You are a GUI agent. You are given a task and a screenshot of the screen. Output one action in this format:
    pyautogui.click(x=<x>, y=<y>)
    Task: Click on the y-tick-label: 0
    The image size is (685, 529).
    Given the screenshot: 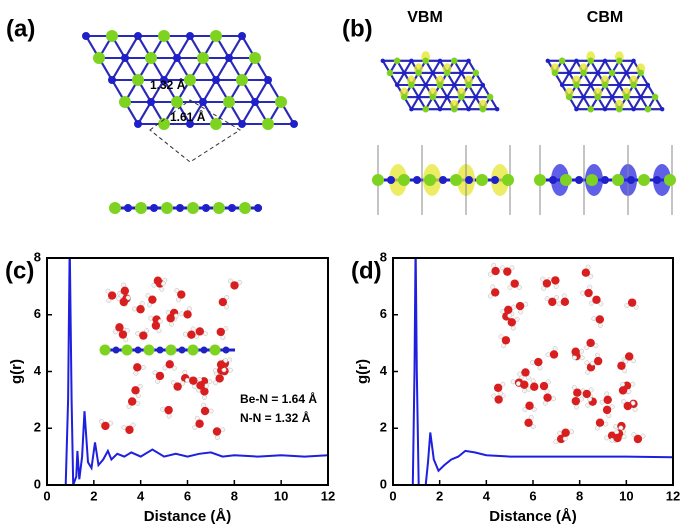 What is the action you would take?
    pyautogui.click(x=383, y=483)
    